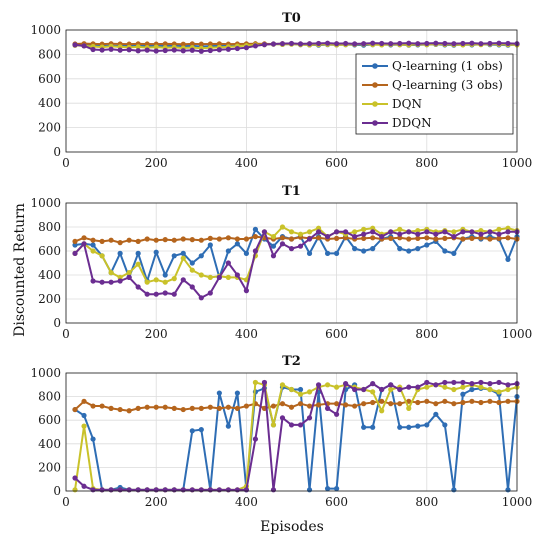  Describe the element at coordinates (336, 334) in the screenshot. I see `x-tick-label: 600` at that location.